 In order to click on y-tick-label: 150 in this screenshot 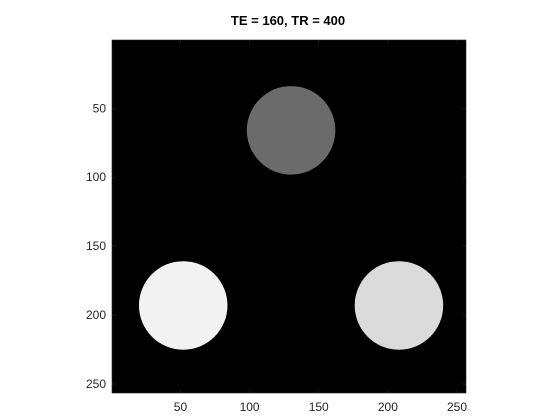, I will do `click(96, 246)`.